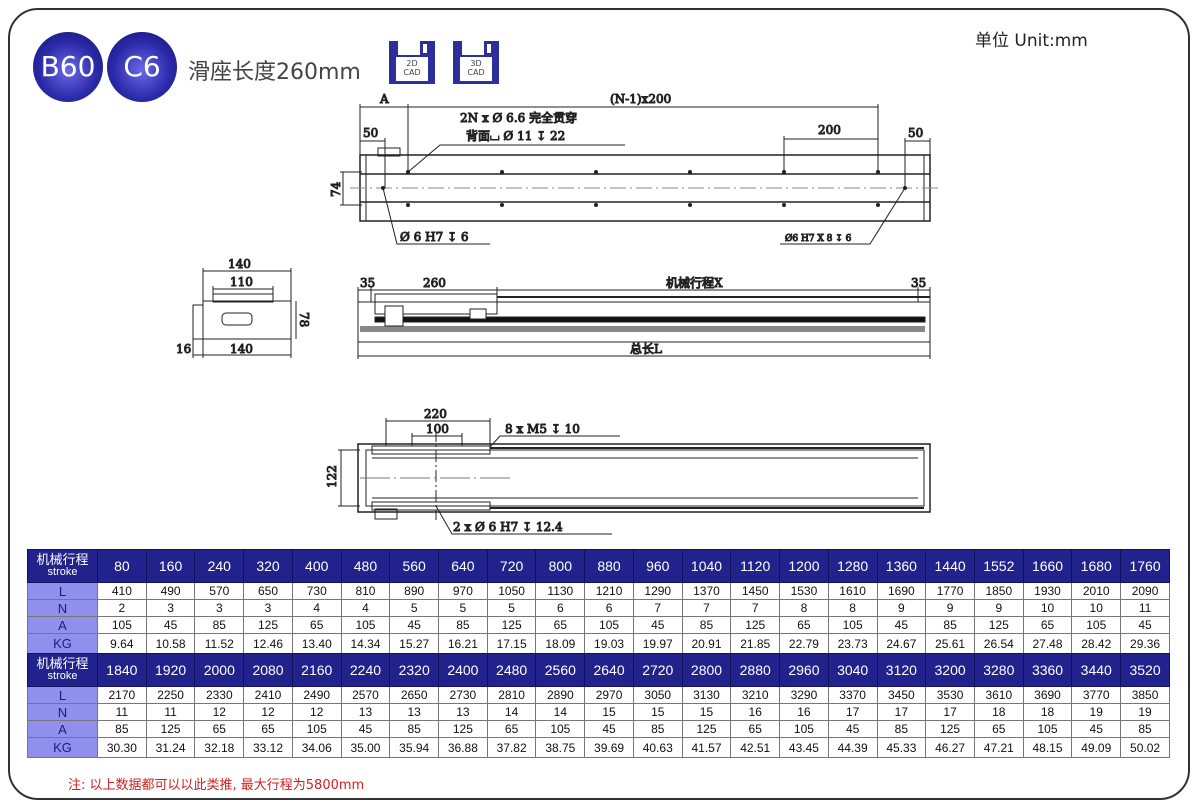  Describe the element at coordinates (365, 643) in the screenshot. I see `cell-kg: 14.34` at that location.